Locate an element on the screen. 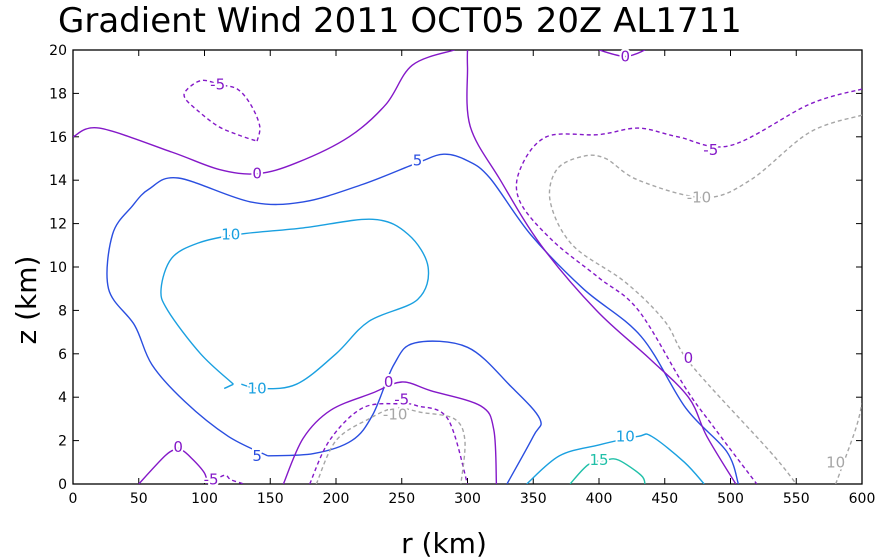 The width and height of the screenshot is (879, 559). y-tick-label: 20 is located at coordinates (58, 51).